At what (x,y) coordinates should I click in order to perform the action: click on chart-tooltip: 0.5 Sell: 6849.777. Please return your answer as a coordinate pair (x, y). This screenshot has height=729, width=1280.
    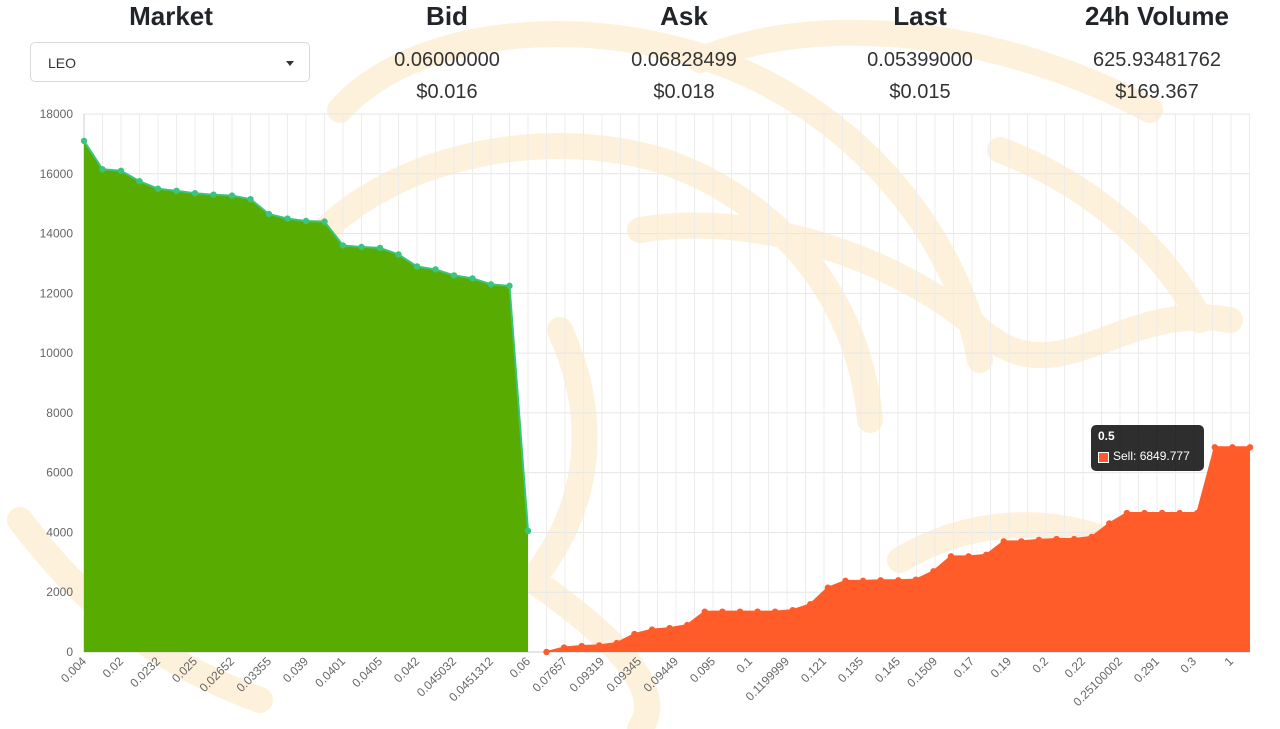
    Looking at the image, I should click on (1147, 448).